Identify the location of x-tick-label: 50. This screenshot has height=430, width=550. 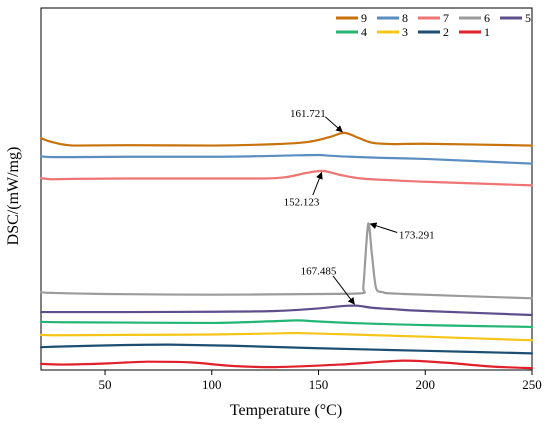
(105, 384).